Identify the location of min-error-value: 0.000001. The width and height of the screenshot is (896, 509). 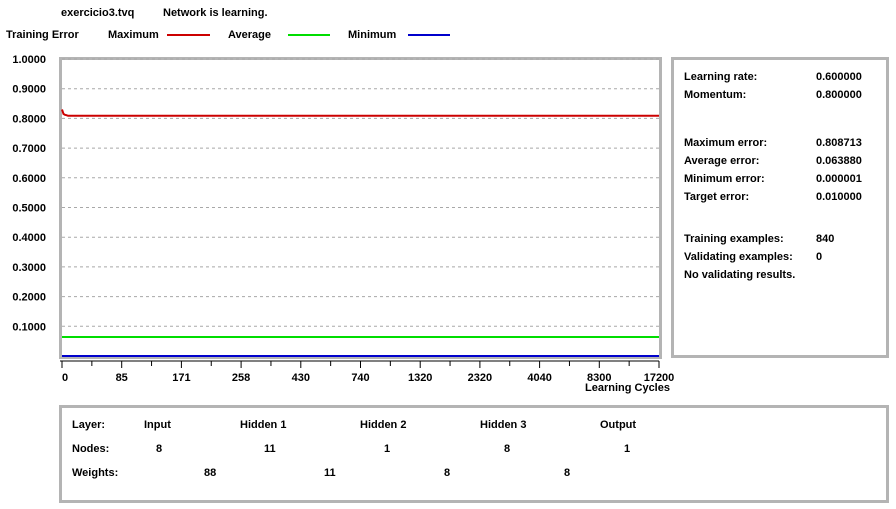
(839, 179).